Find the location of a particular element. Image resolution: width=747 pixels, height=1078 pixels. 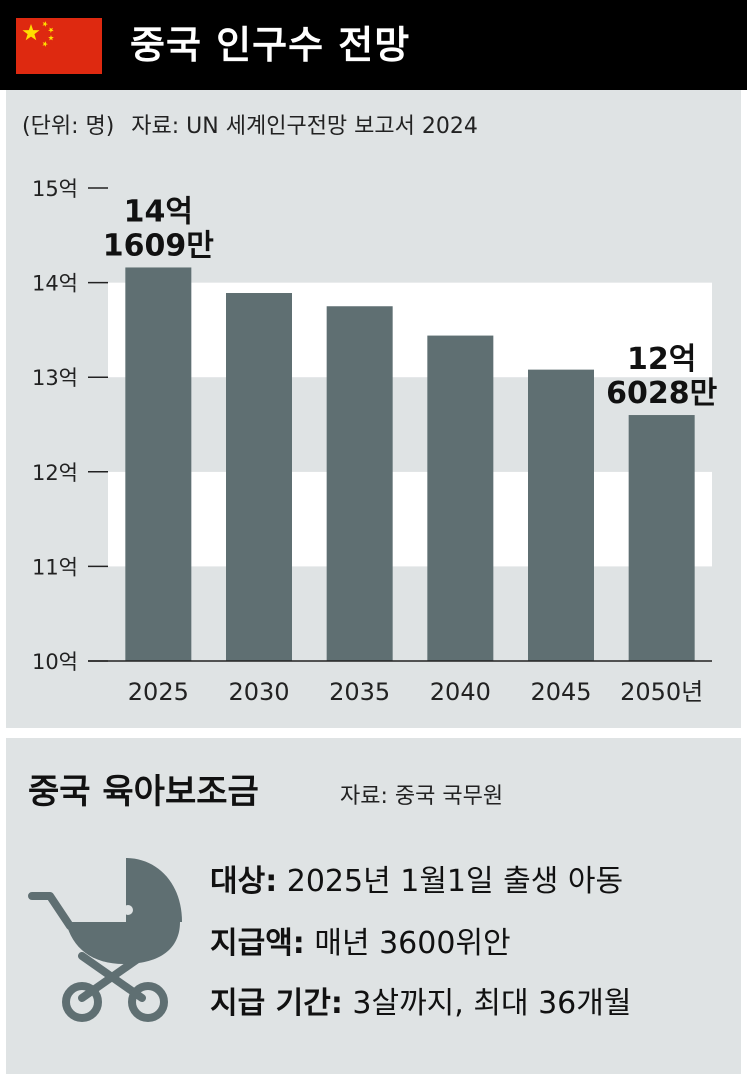

y-tick-label: 13억 is located at coordinates (55, 378).